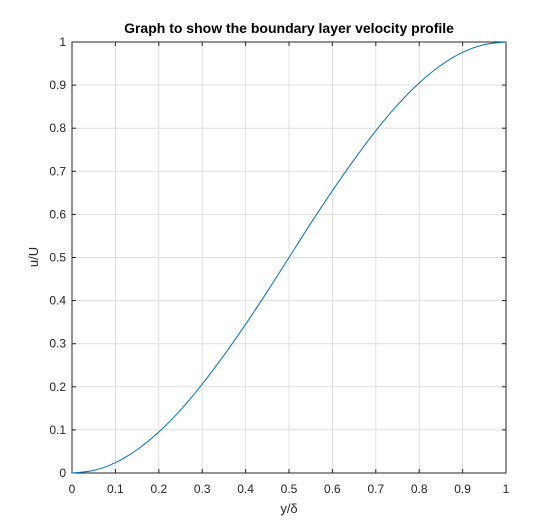 The image size is (560, 531). I want to click on x-tick-label: 0.1, so click(115, 489).